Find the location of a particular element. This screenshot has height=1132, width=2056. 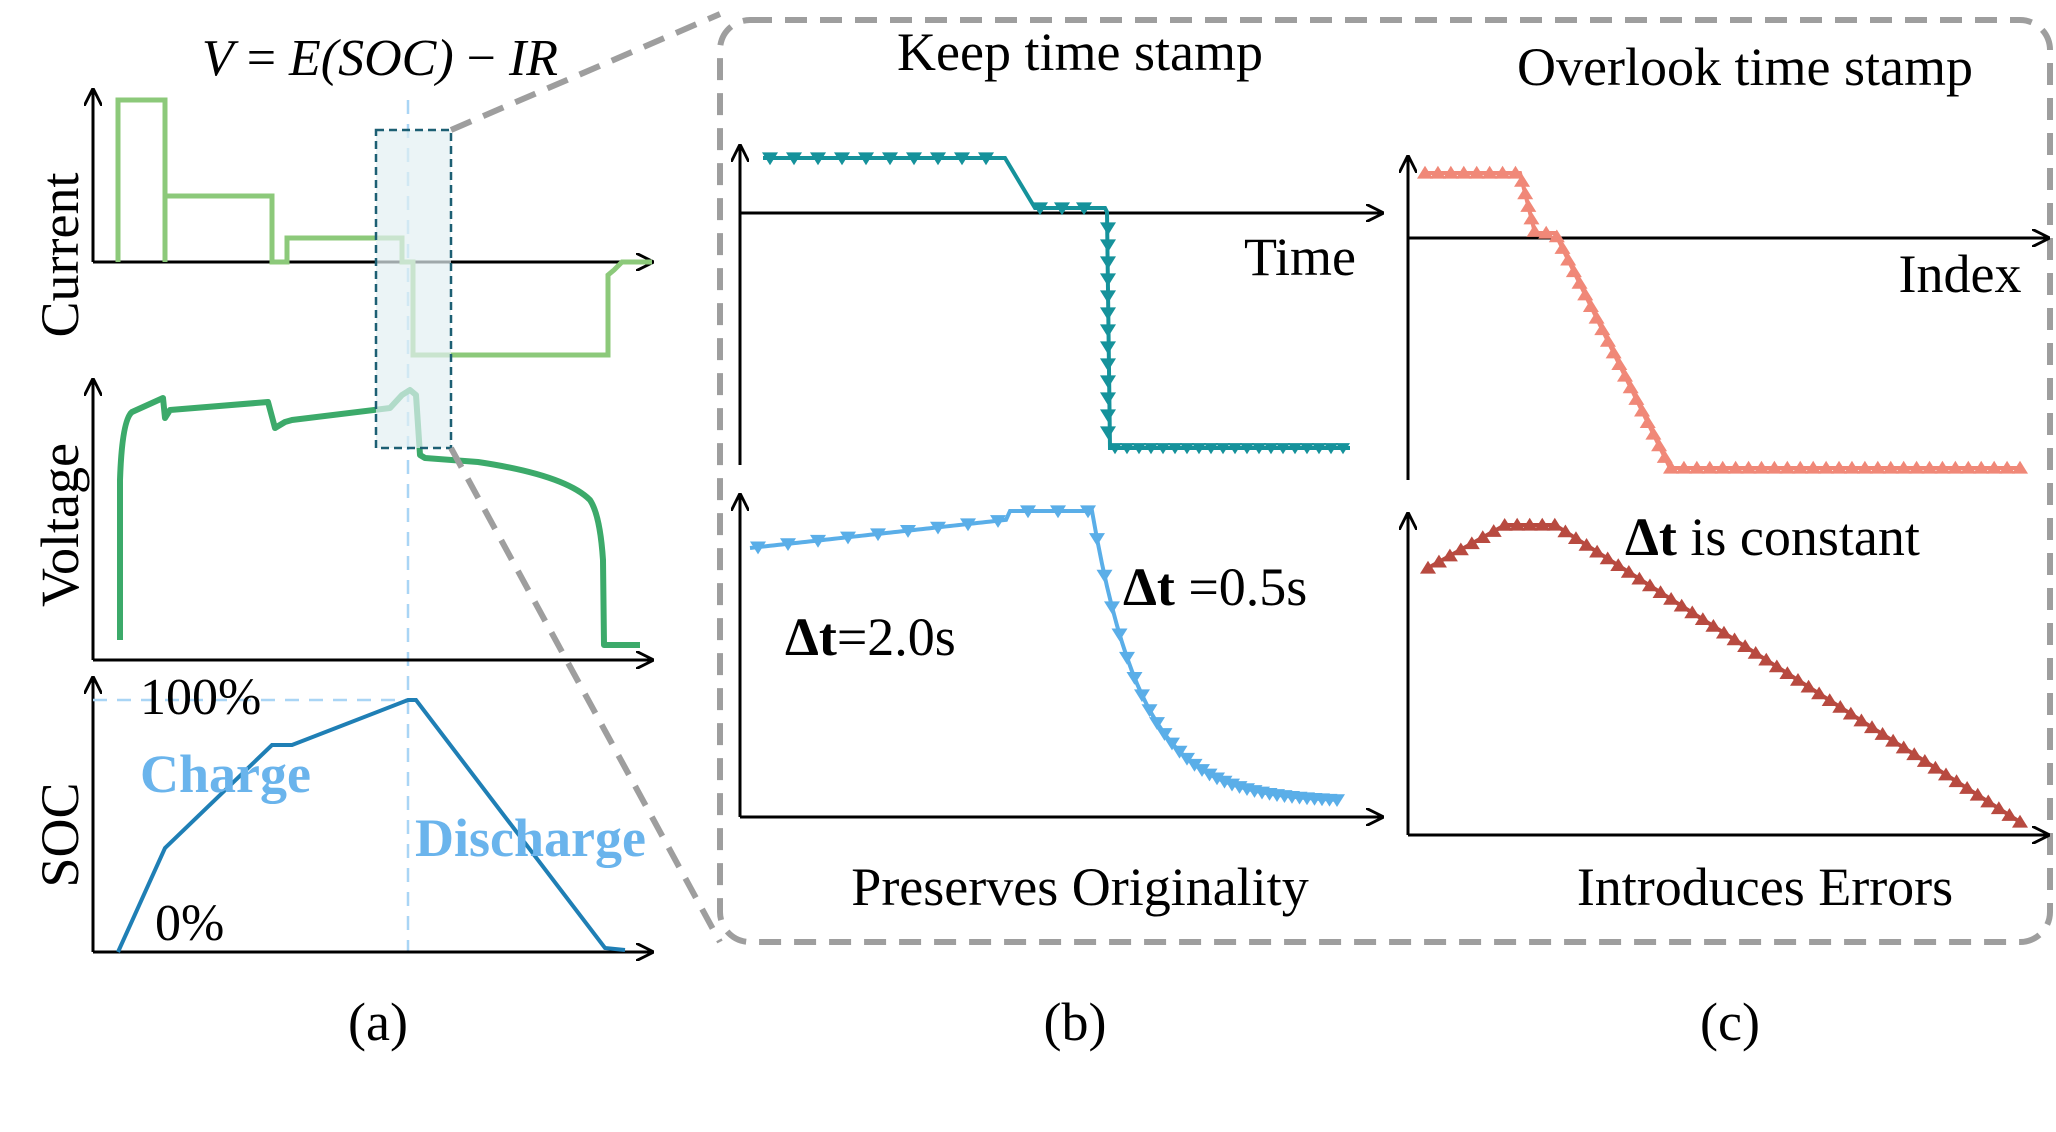

formula-soc: (SOC) is located at coordinates (387, 58).